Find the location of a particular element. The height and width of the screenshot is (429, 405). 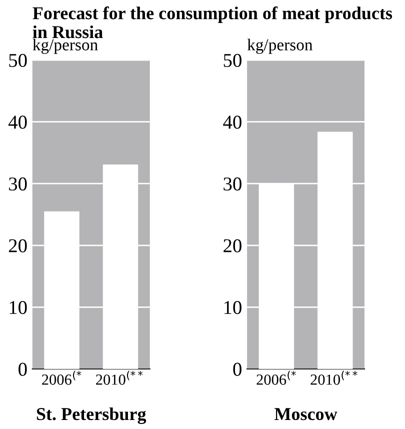

x-axis-title: St. Petersburg is located at coordinates (91, 415).